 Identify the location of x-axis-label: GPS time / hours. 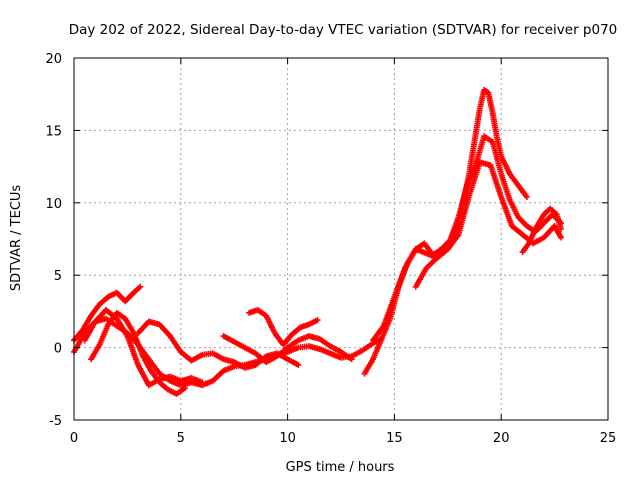
(340, 467).